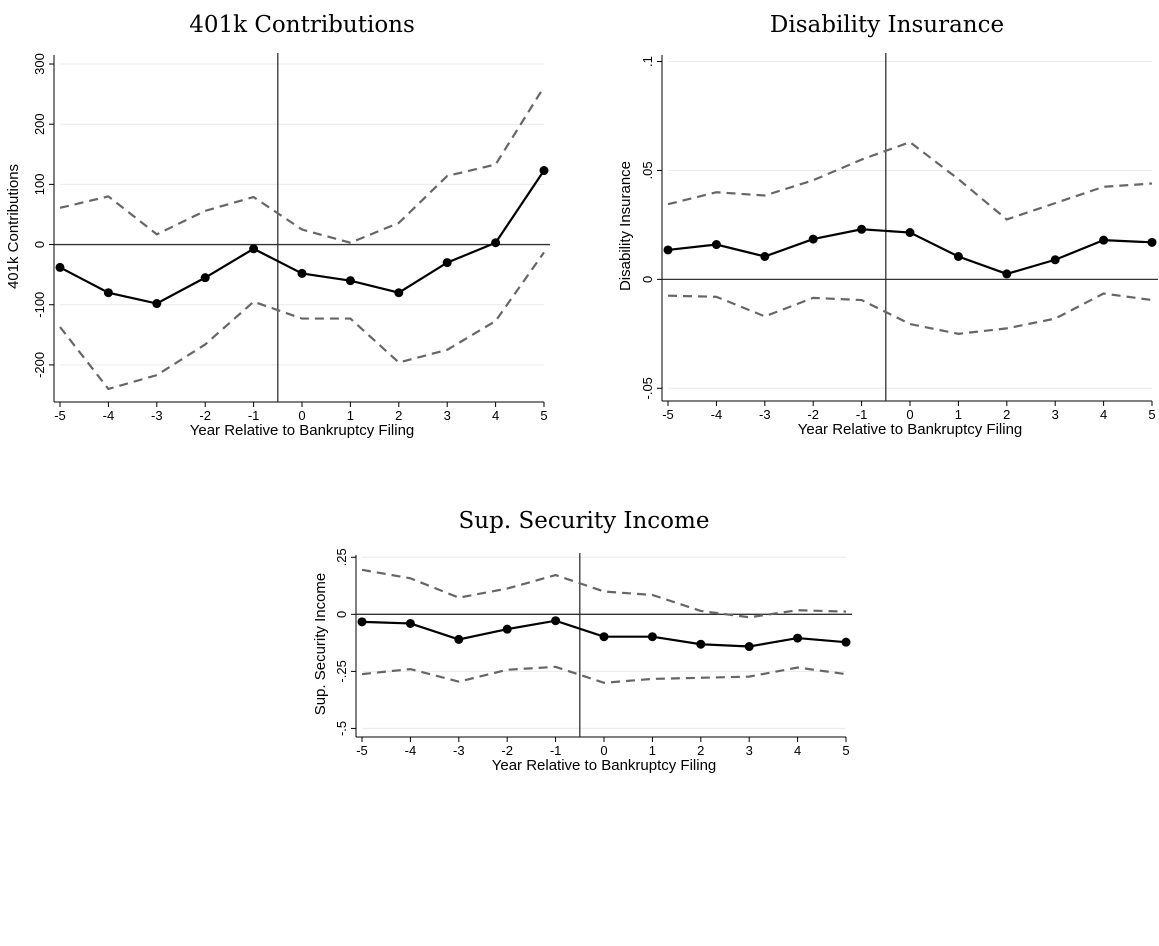 This screenshot has height=946, width=1159. Describe the element at coordinates (39, 365) in the screenshot. I see `y-tick-label: -200` at that location.